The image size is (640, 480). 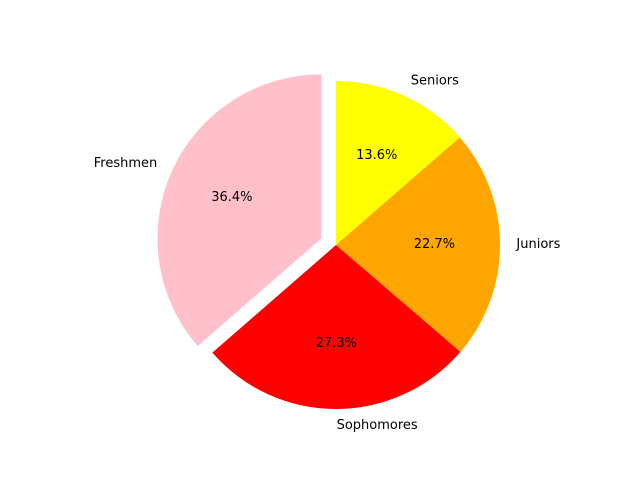 What do you see at coordinates (376, 155) in the screenshot?
I see `pie-value-label-seniors: 13.6%` at bounding box center [376, 155].